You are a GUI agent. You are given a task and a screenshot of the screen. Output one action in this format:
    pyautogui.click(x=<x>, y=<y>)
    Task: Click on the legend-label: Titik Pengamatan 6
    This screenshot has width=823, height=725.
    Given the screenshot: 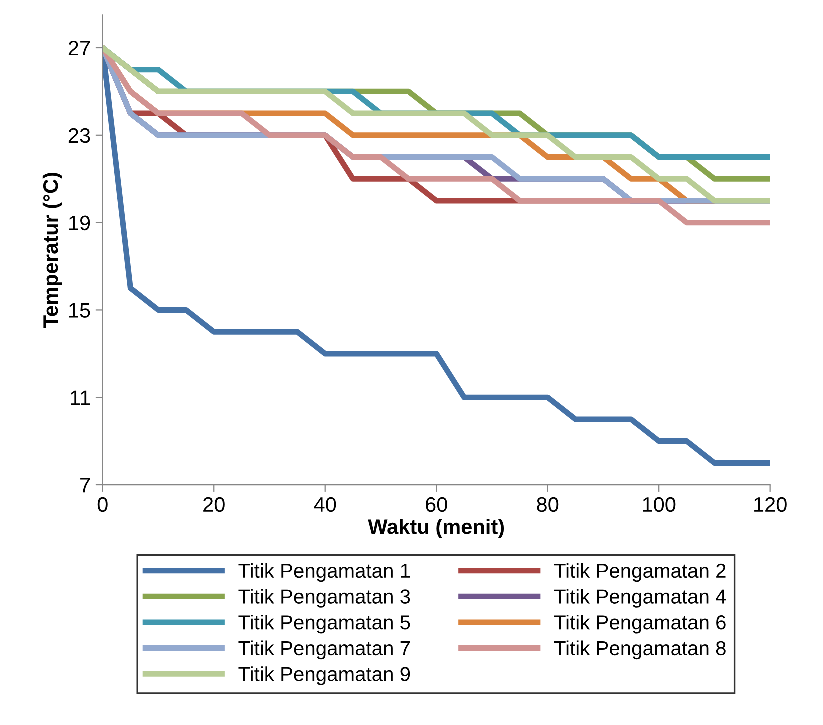 What is the action you would take?
    pyautogui.click(x=640, y=624)
    